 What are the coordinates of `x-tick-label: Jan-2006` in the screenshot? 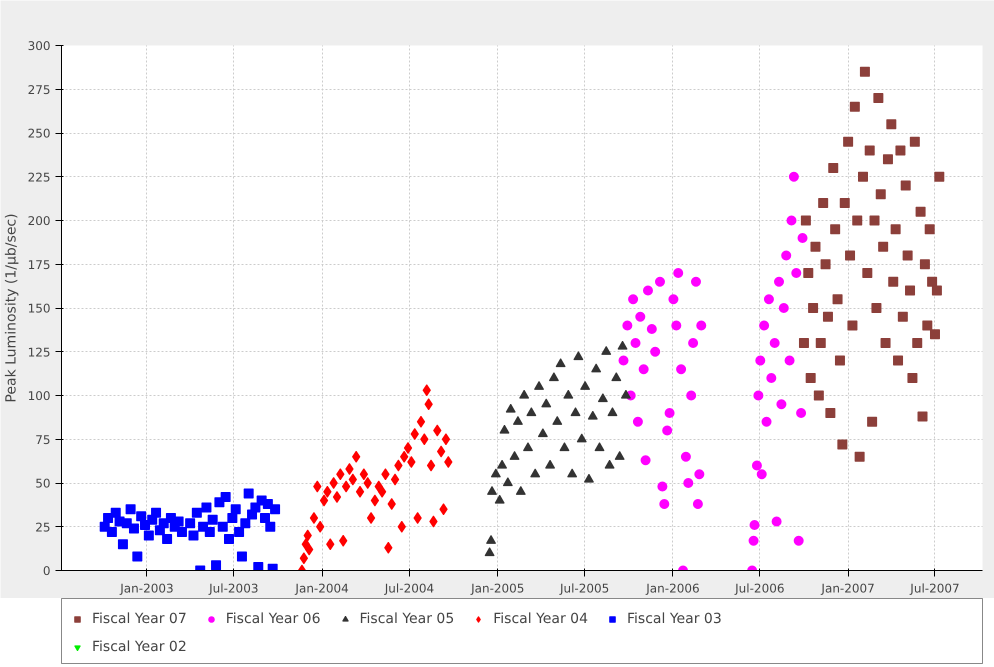 It's located at (672, 589).